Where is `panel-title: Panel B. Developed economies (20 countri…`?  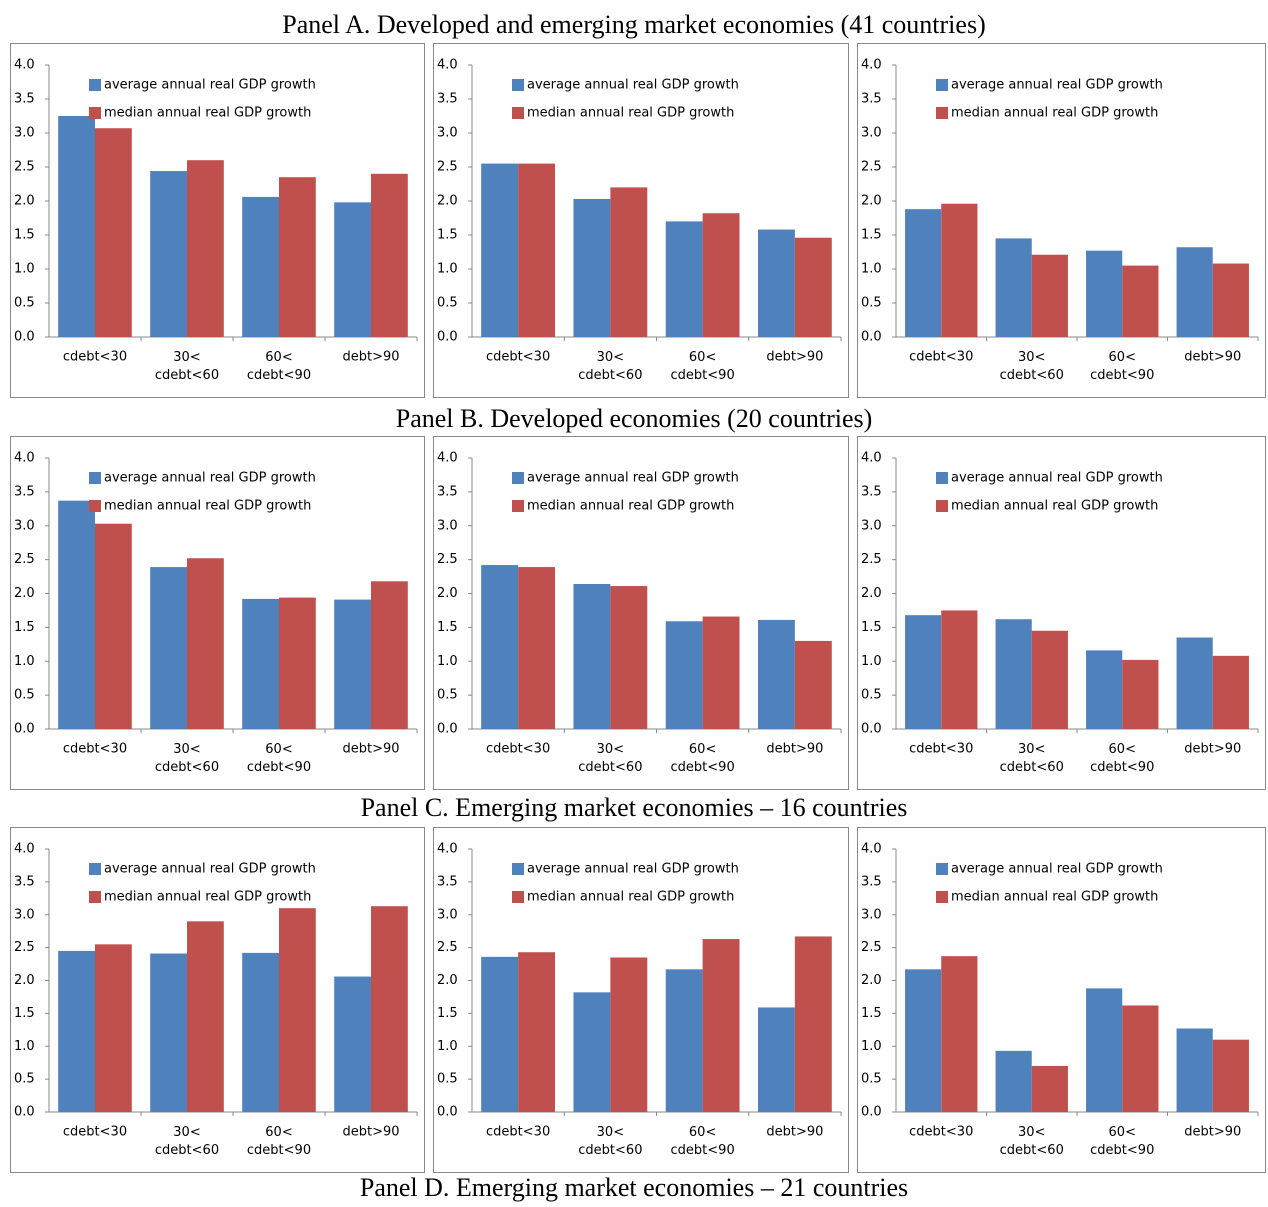
panel-title: Panel B. Developed economies (20 countri… is located at coordinates (634, 418).